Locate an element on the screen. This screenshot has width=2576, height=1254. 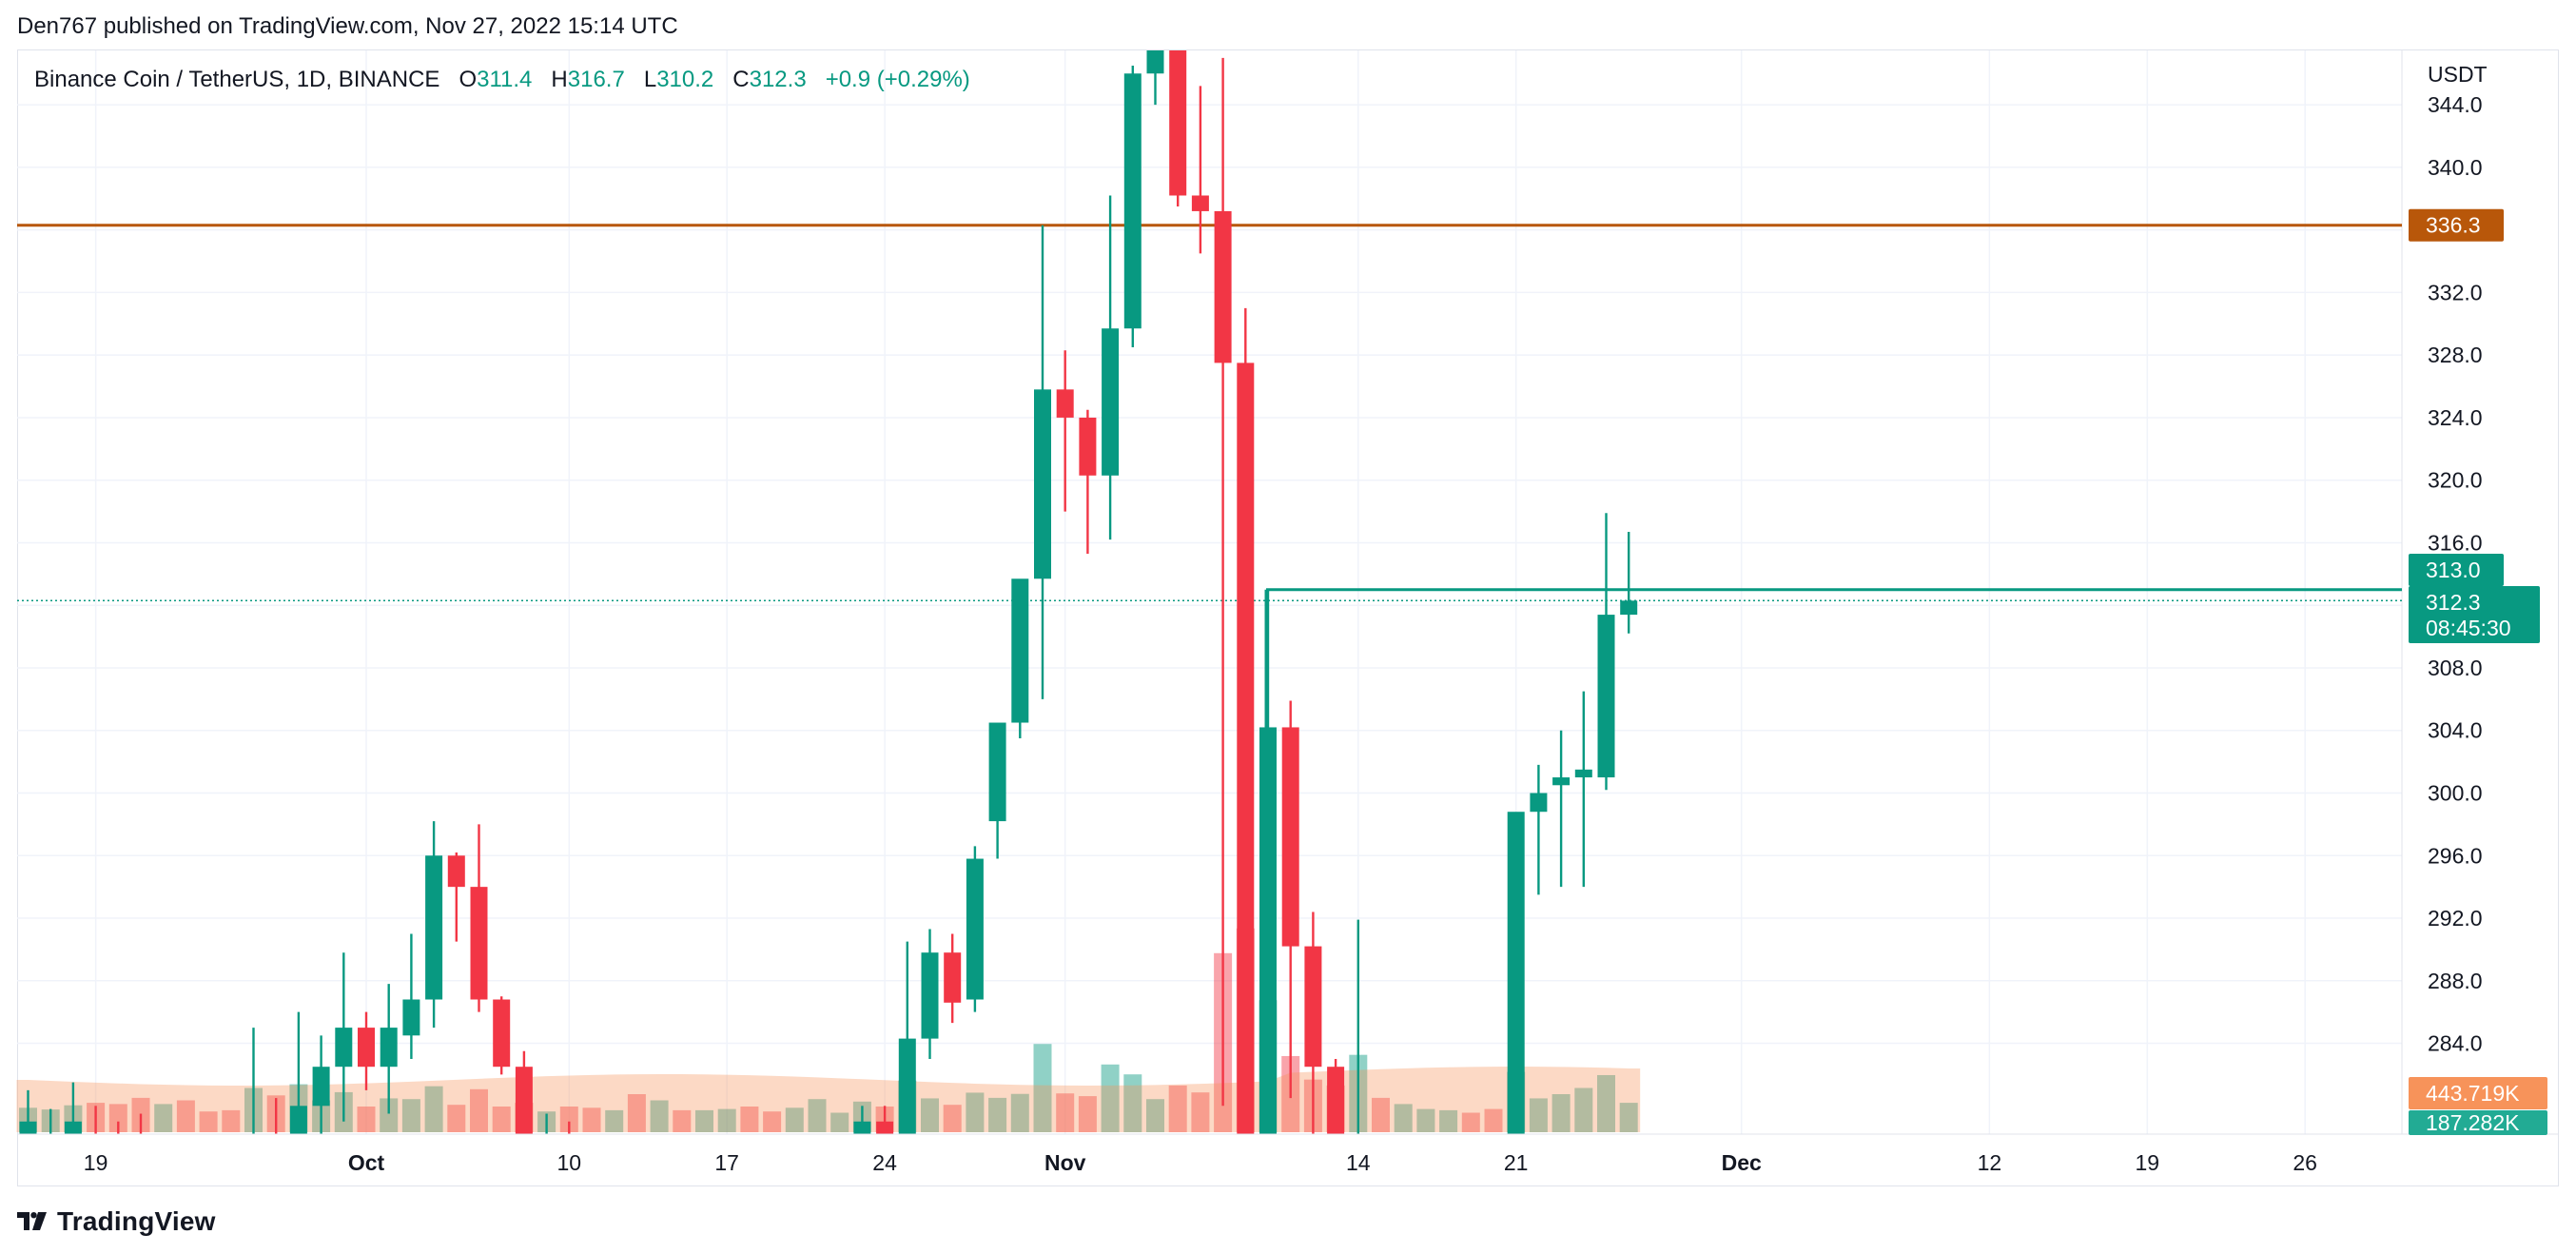
volume-ma-badge: 443.719K is located at coordinates (2473, 1093).